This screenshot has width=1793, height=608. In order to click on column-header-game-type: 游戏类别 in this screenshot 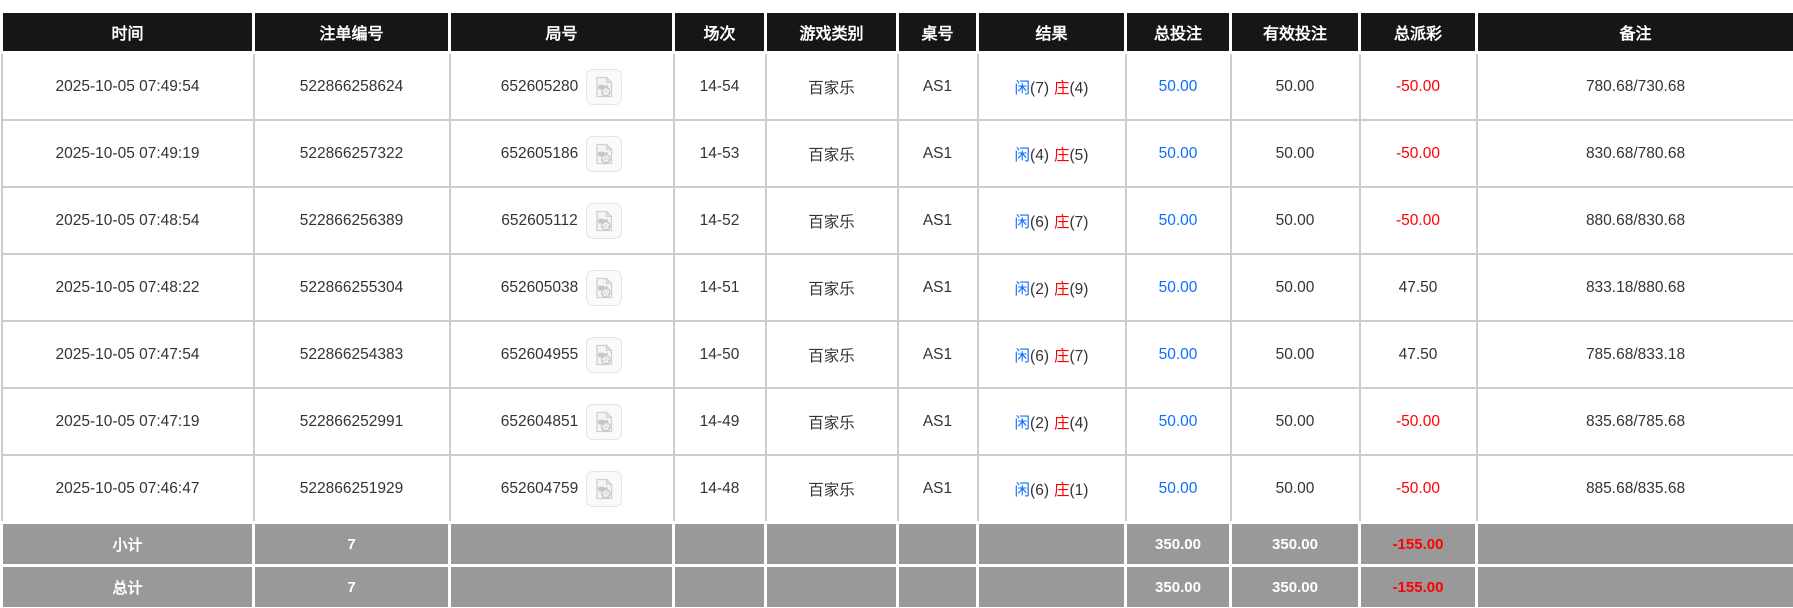, I will do `click(831, 32)`.